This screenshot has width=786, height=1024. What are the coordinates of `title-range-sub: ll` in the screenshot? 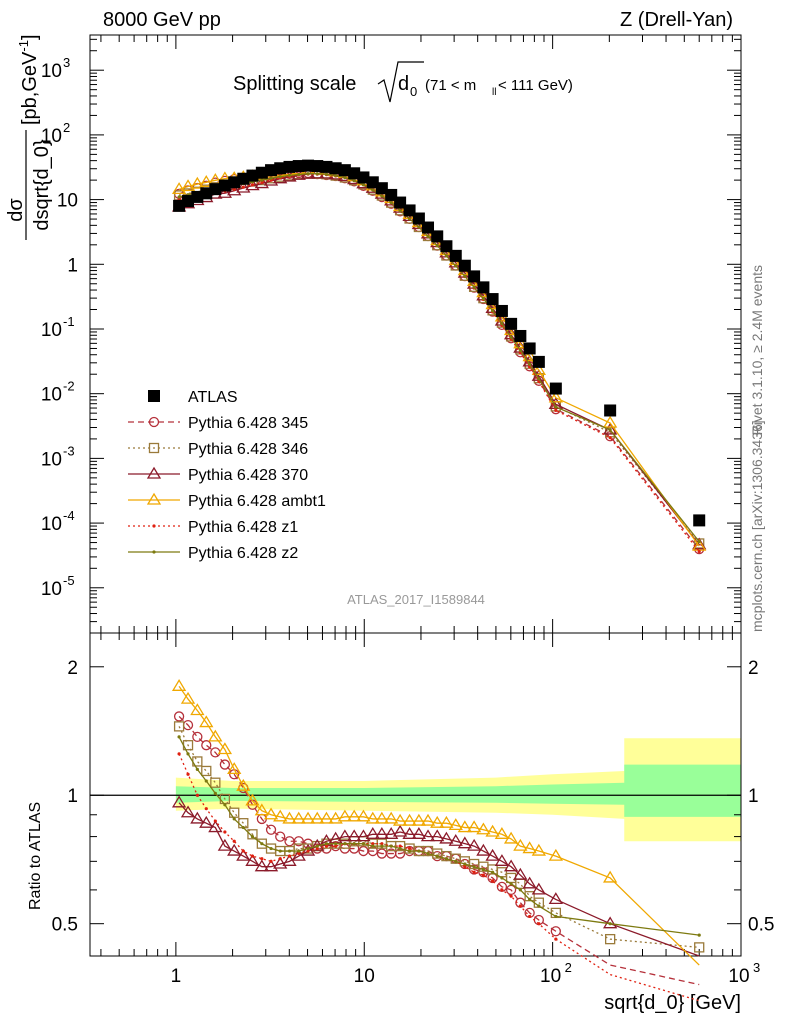 It's located at (494, 92).